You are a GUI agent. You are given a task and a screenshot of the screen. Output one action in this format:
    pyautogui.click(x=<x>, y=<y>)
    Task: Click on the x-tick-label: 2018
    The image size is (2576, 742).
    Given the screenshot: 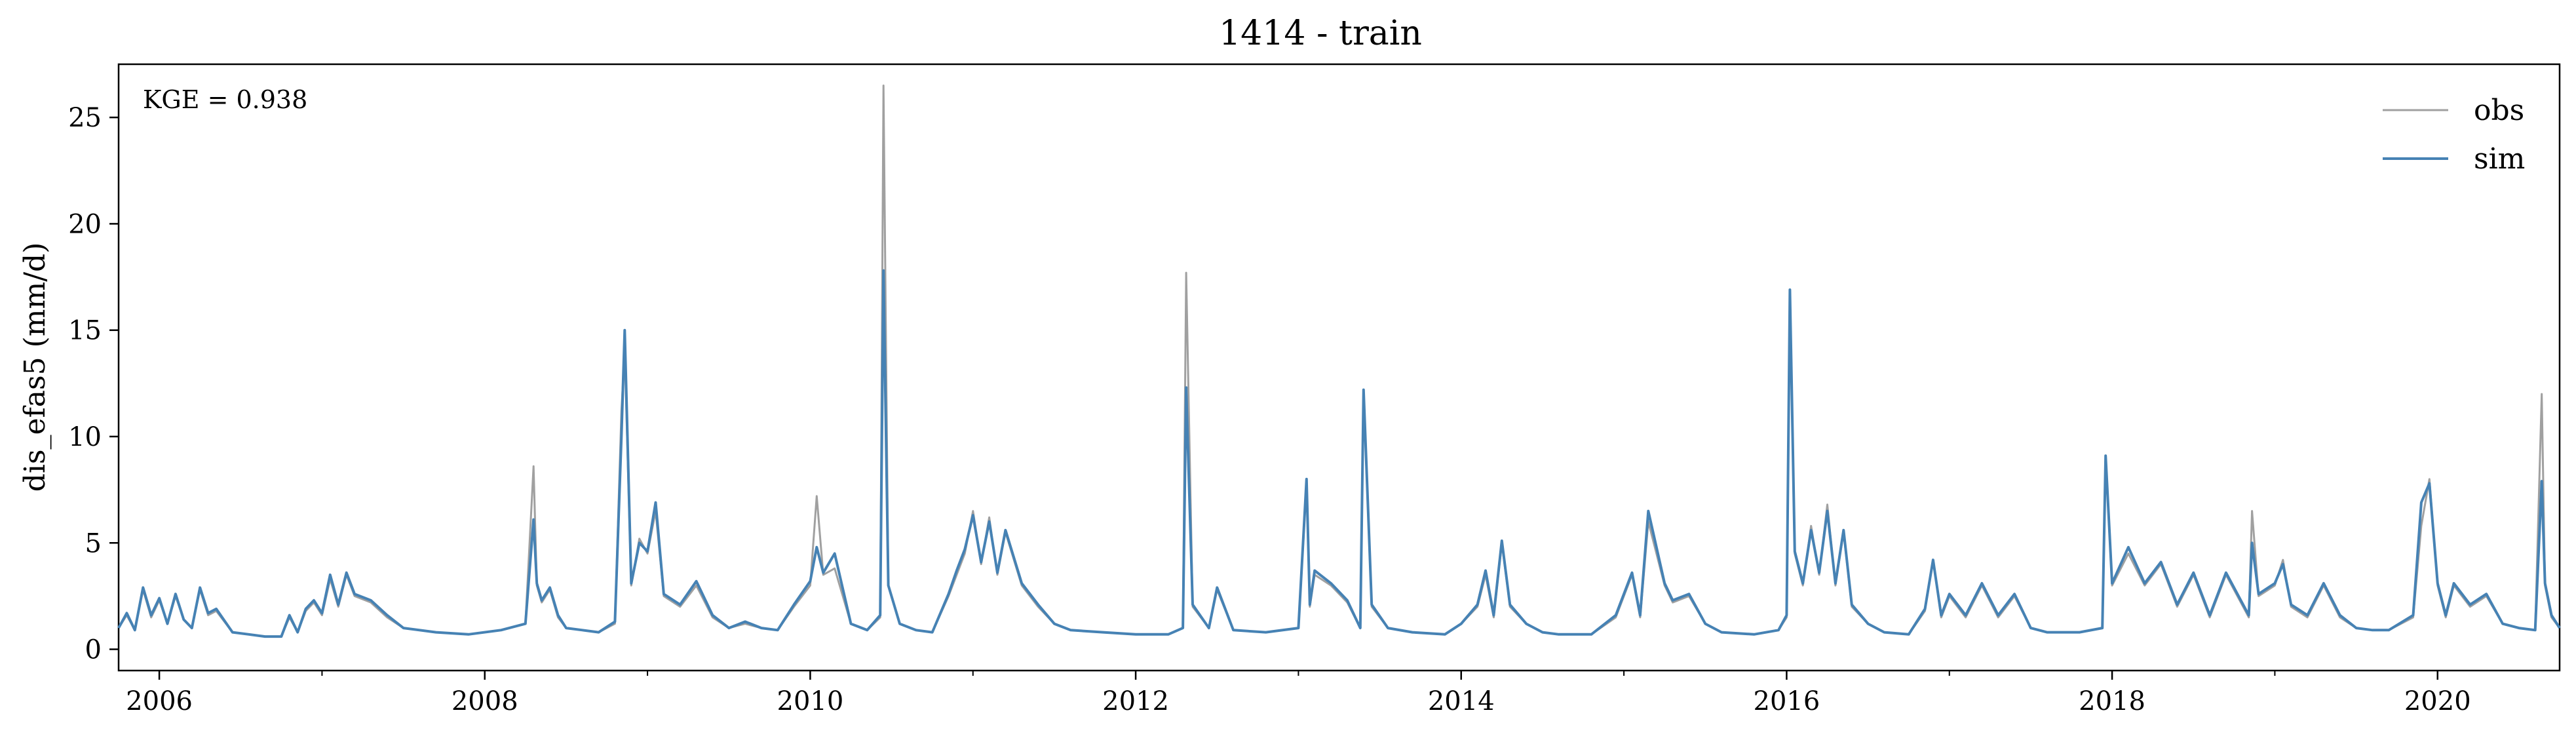 What is the action you would take?
    pyautogui.click(x=2112, y=701)
    